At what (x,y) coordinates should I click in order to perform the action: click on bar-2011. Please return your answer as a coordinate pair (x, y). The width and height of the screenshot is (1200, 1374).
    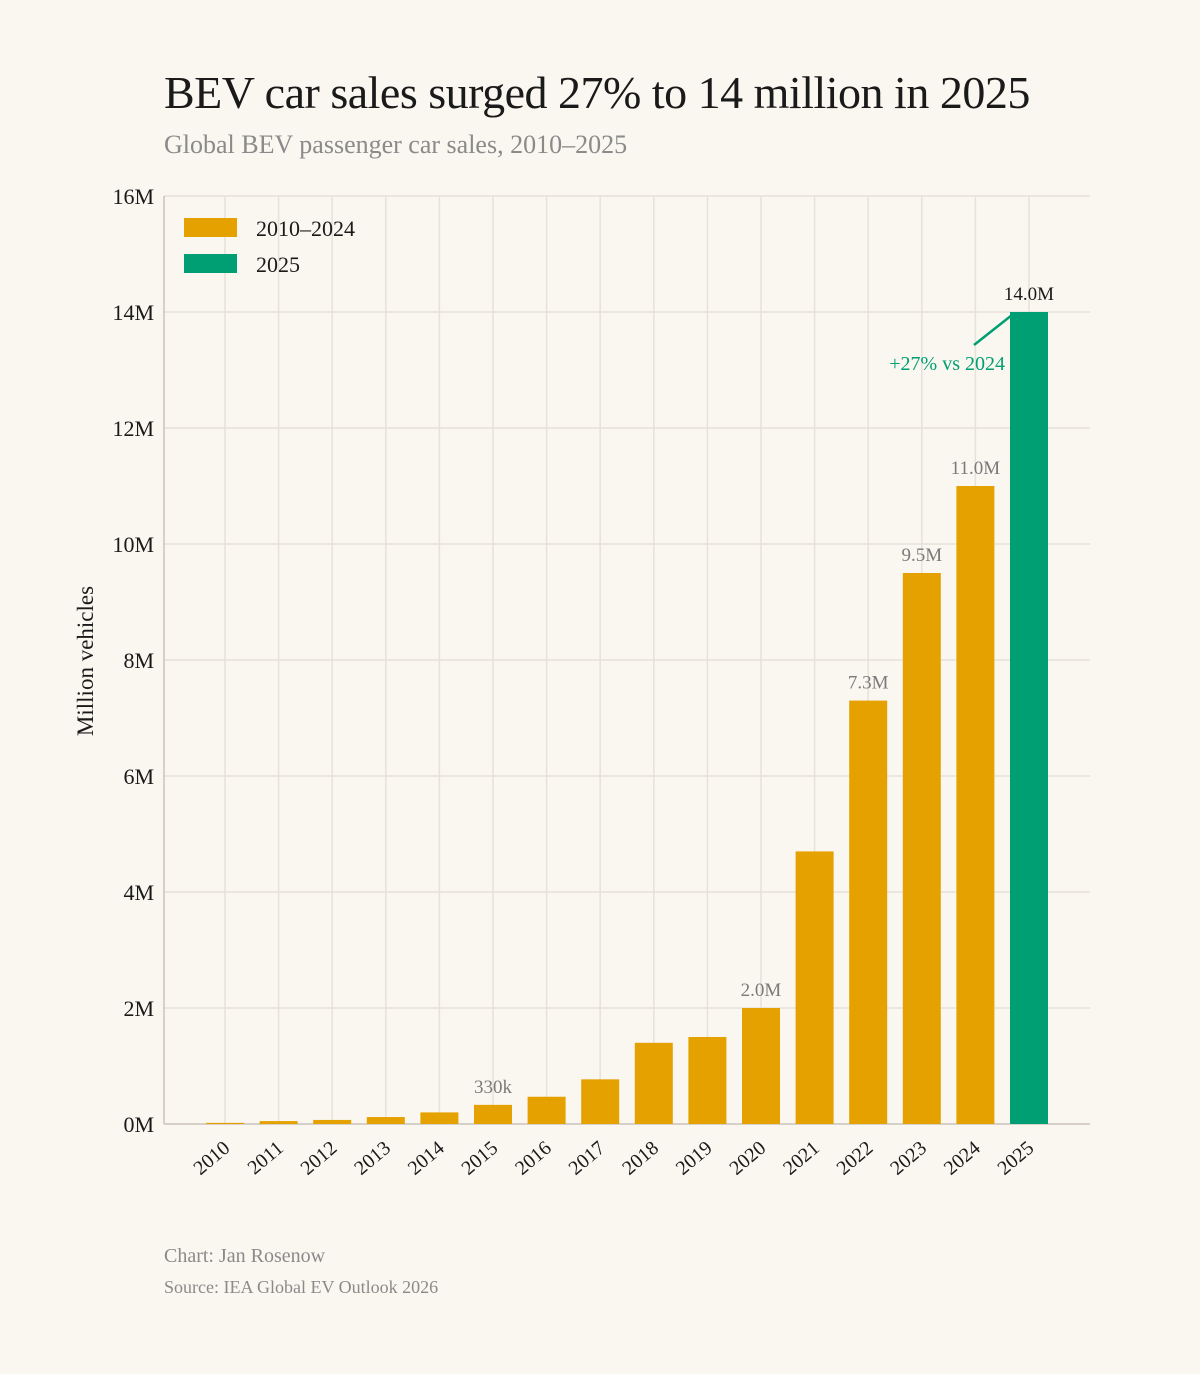
    Looking at the image, I should click on (278, 1122).